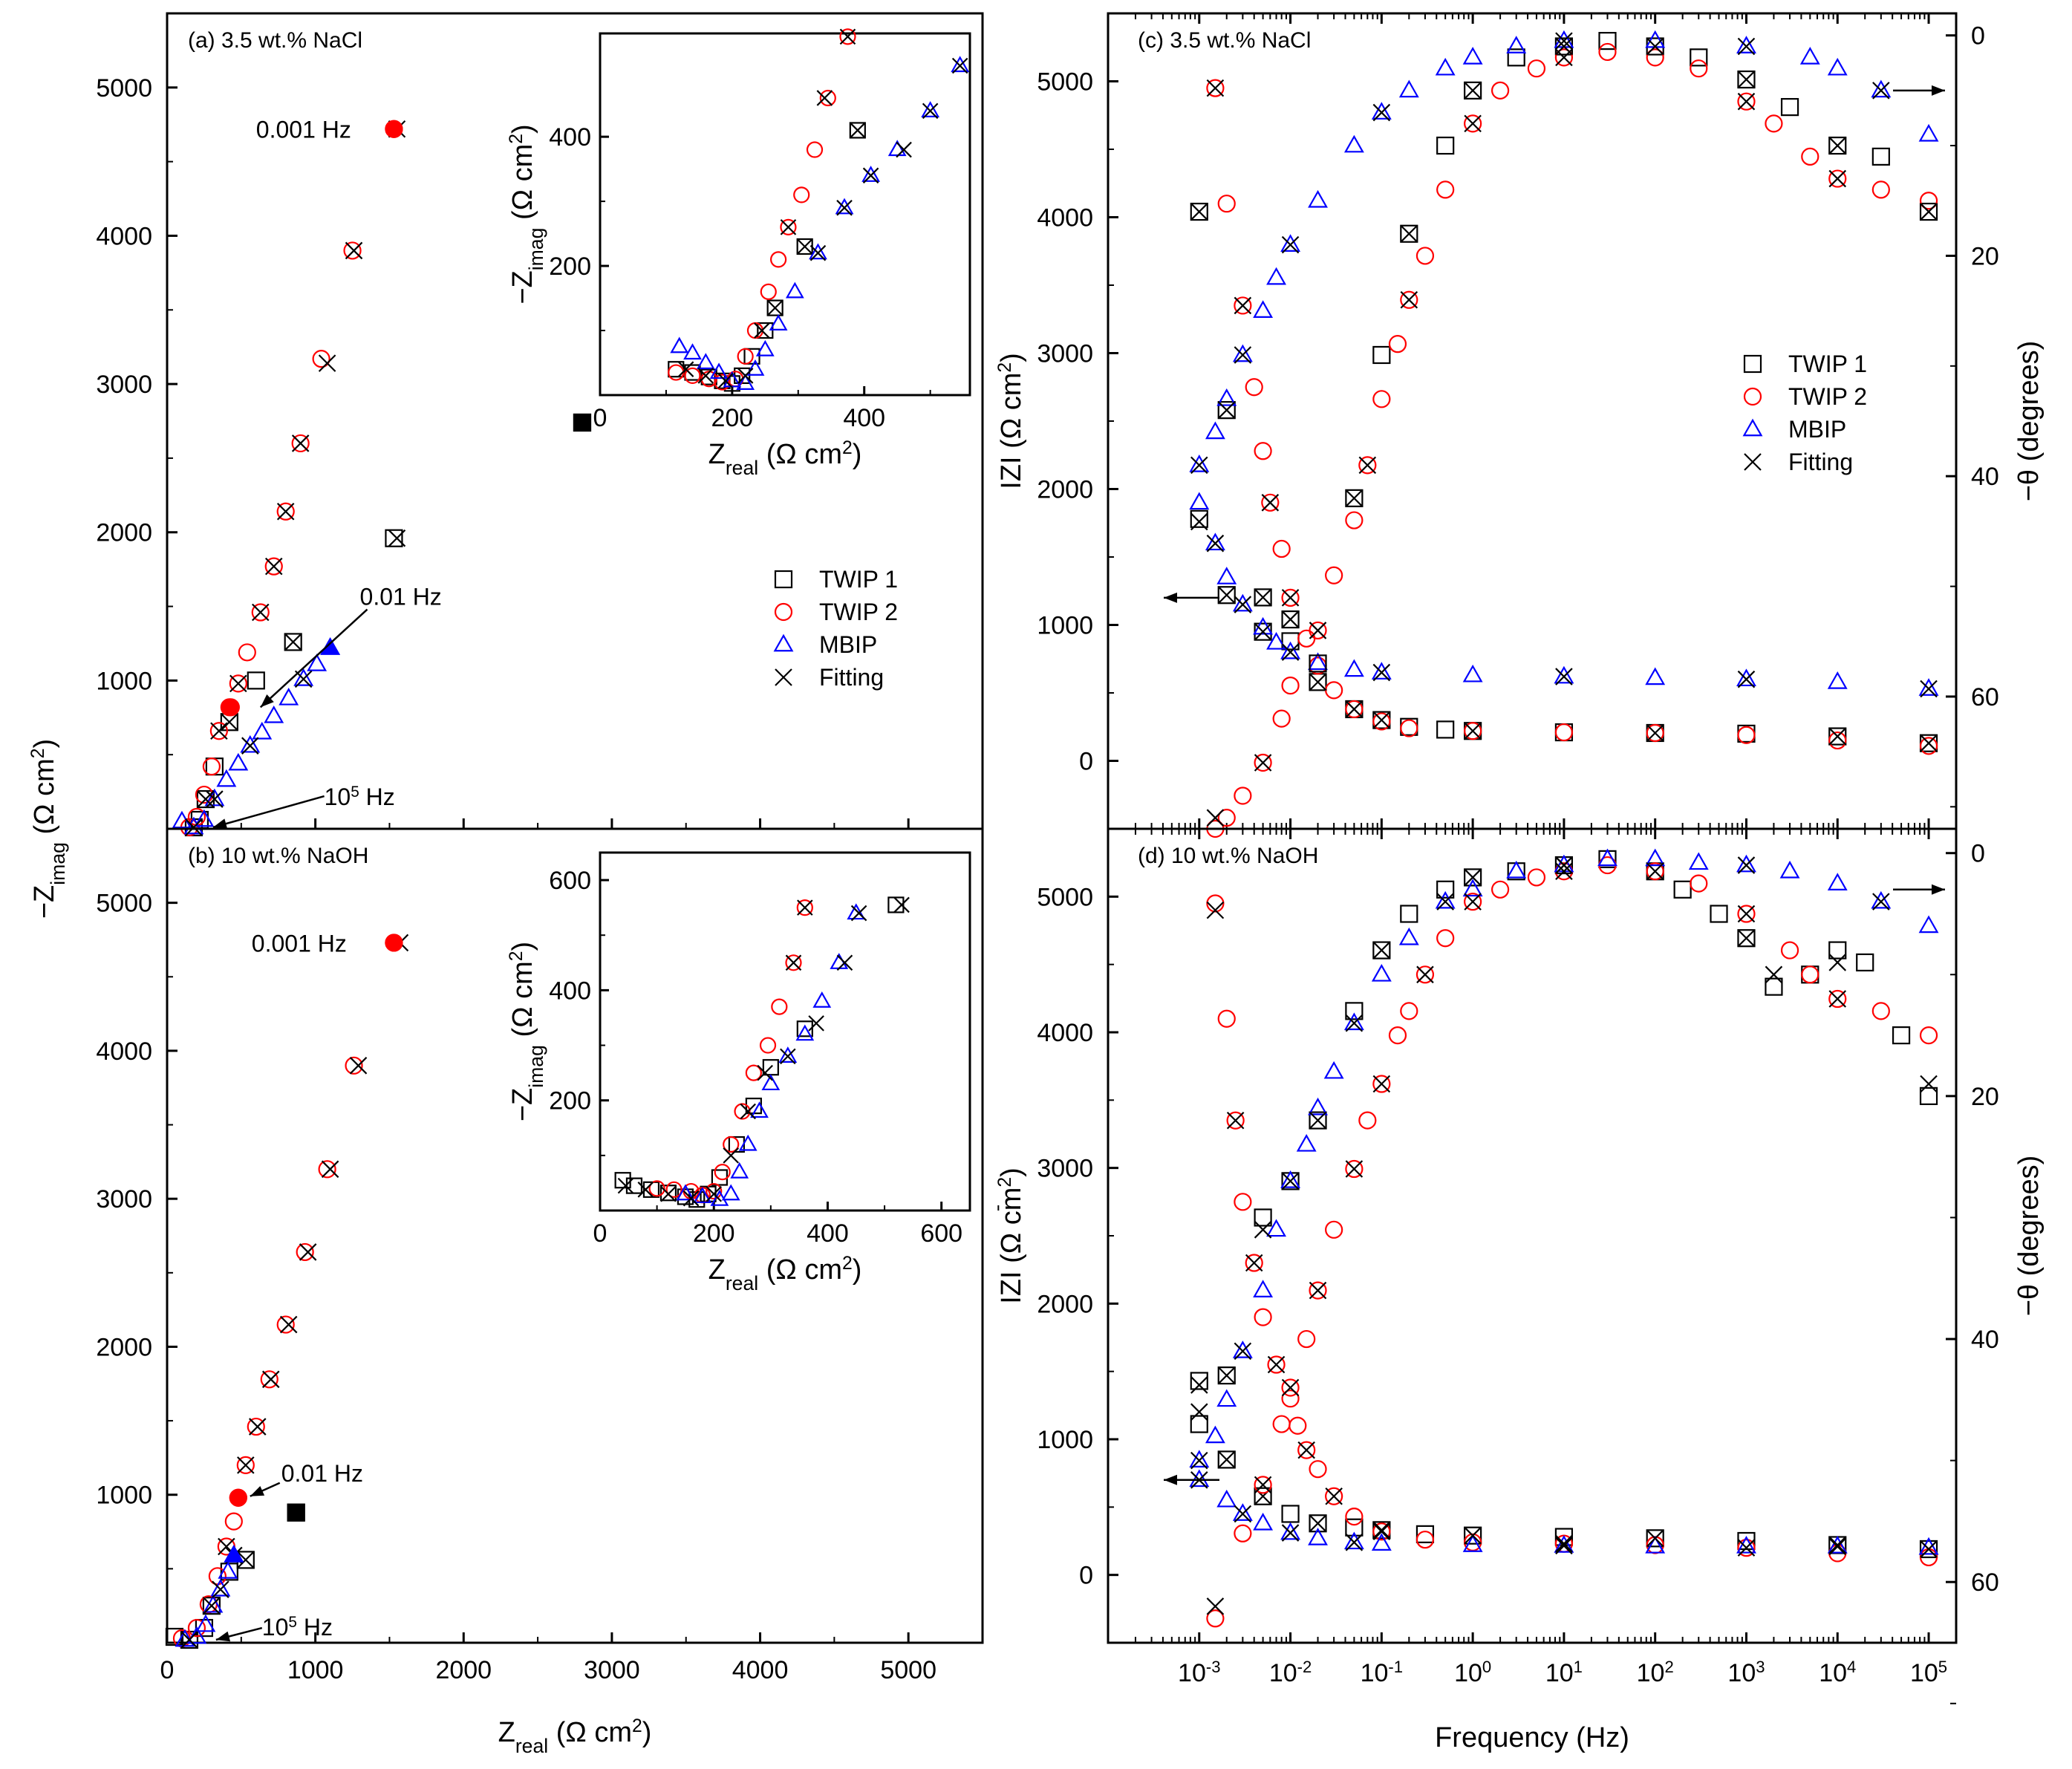  Describe the element at coordinates (800, 1270) in the screenshot. I see `inset-x-axis-label-part: (Ω cm` at that location.